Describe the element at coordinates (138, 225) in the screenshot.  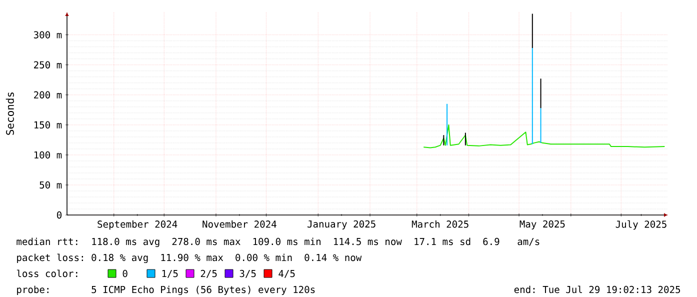
I see `x-tick-label: September 2024` at that location.